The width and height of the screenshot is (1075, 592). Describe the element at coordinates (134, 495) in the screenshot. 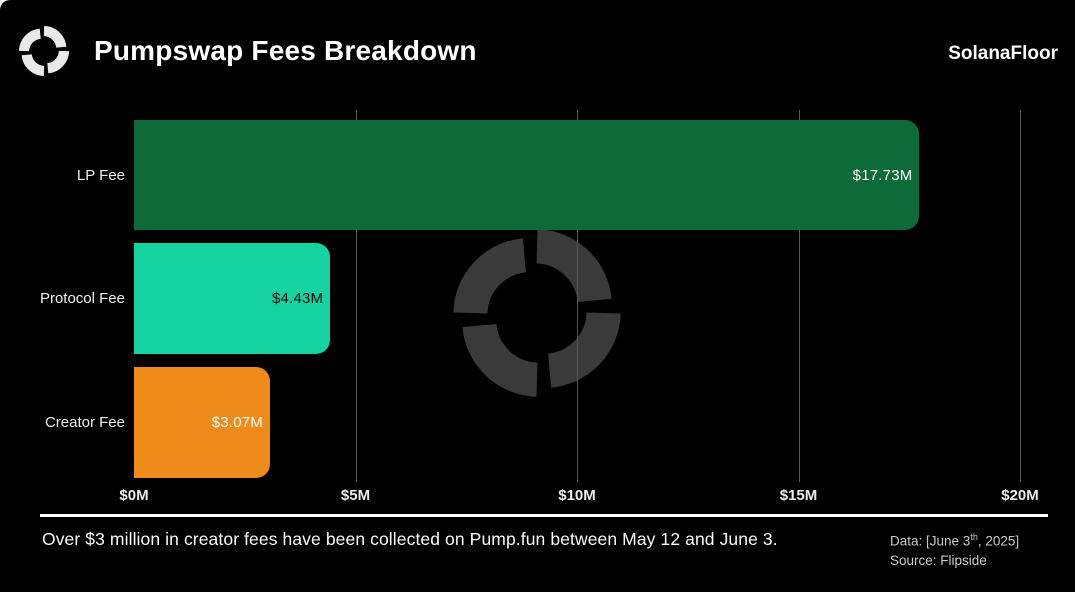

I see `x-axis-tick-label: $0M` at that location.